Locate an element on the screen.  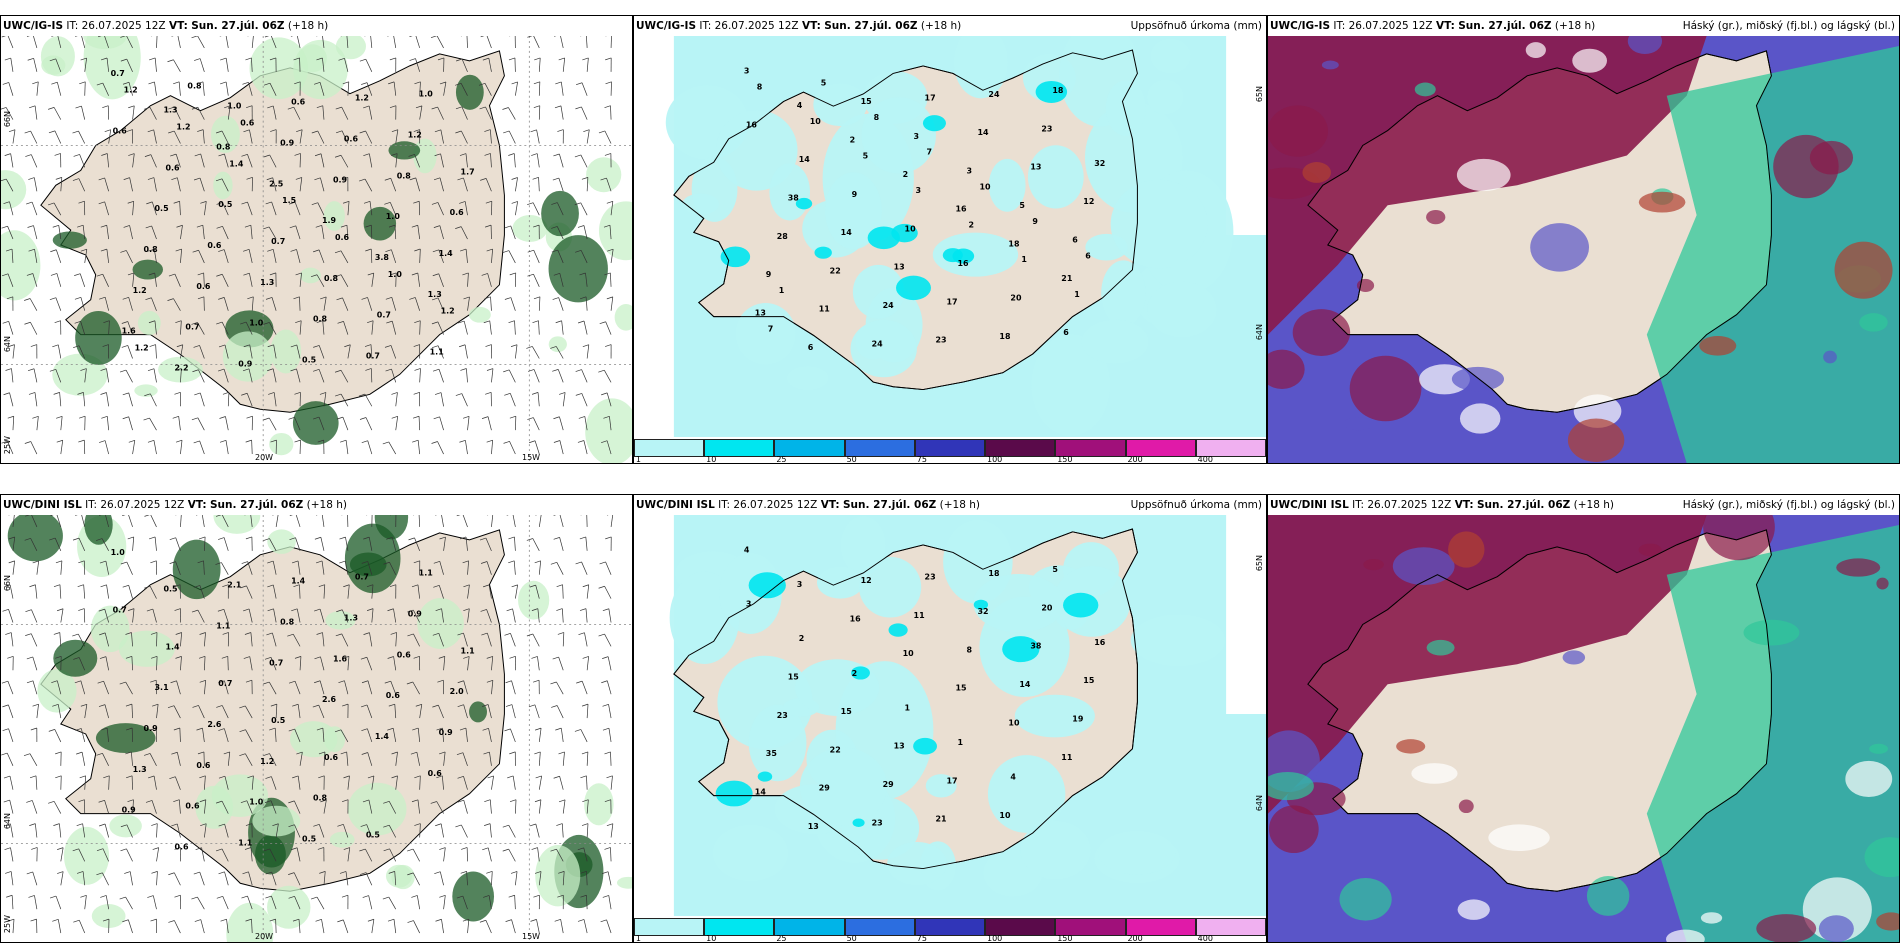
precip-value: 17 is located at coordinates (952, 780).